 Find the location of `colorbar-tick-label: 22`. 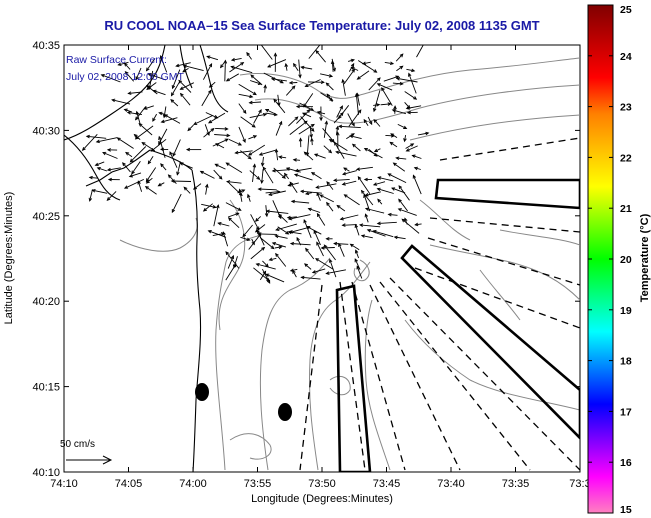

colorbar-tick-label: 22 is located at coordinates (626, 158).